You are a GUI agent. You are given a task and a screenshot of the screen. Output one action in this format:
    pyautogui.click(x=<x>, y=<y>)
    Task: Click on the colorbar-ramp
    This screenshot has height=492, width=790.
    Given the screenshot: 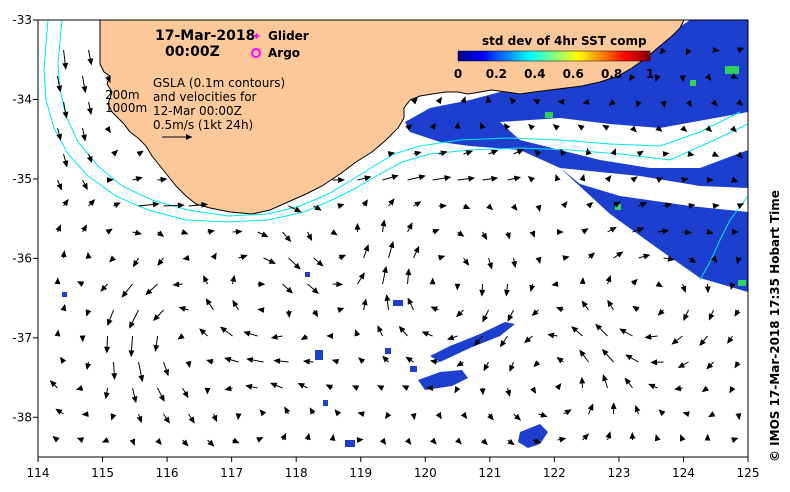 What is the action you would take?
    pyautogui.click(x=554, y=56)
    